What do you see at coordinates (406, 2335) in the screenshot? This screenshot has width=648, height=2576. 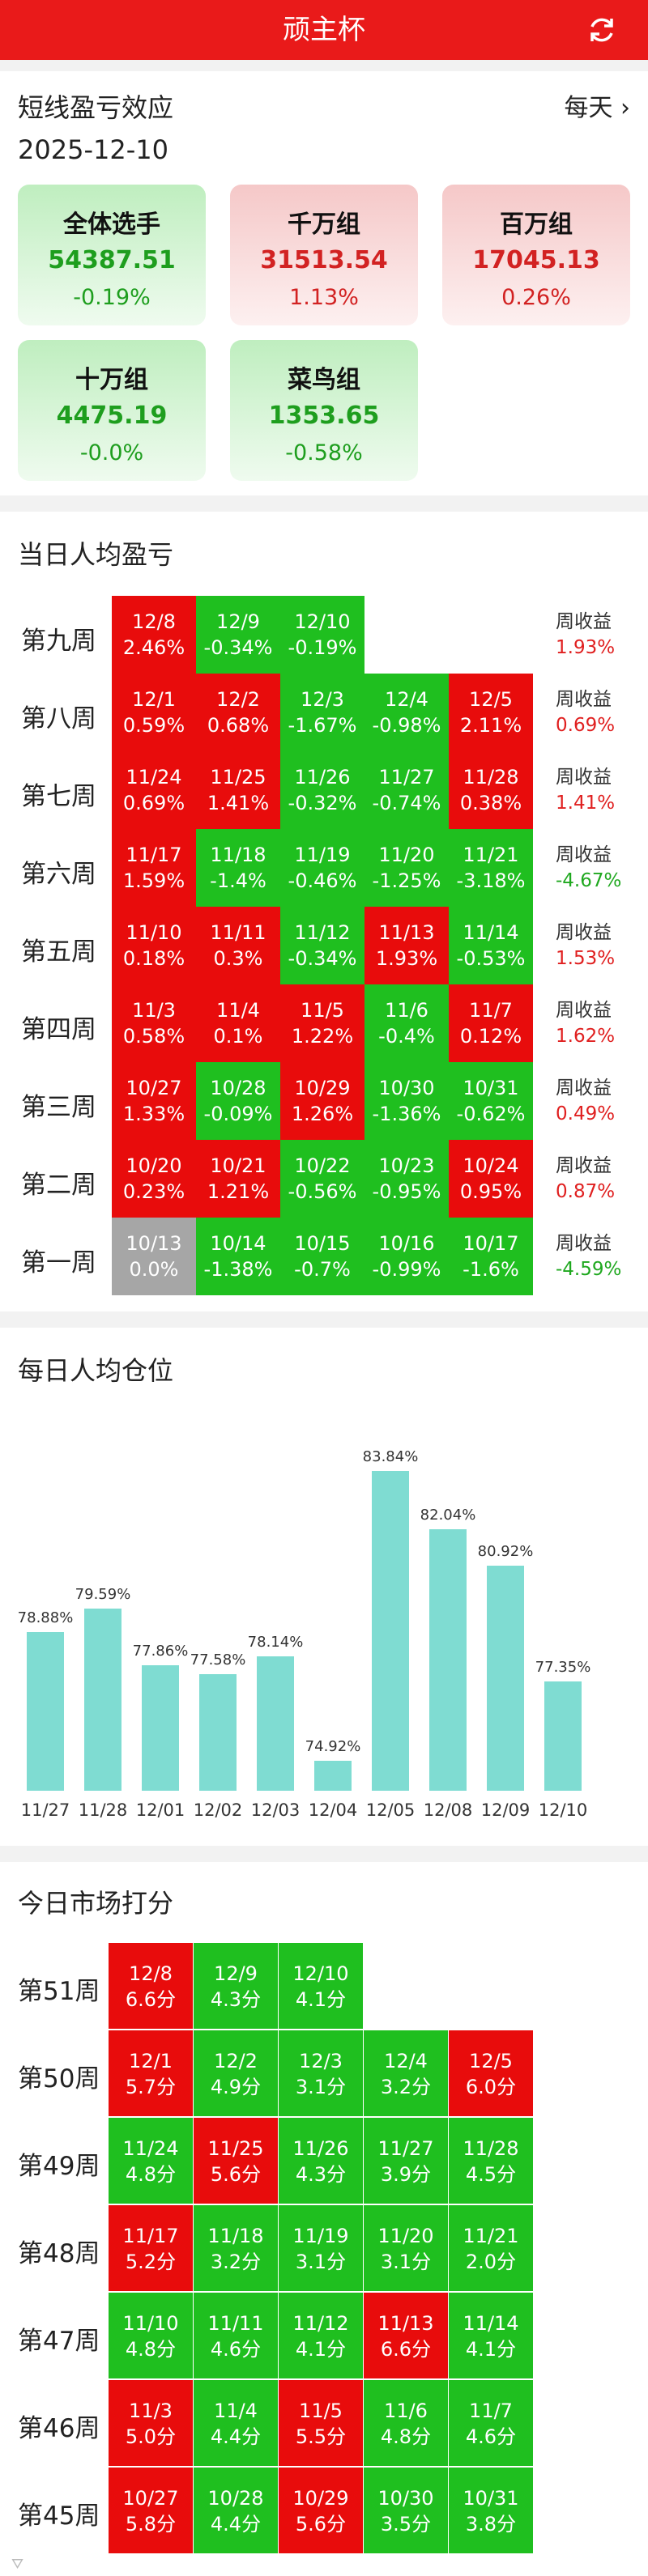 I see `score-cell: 11/13 6.6分` at bounding box center [406, 2335].